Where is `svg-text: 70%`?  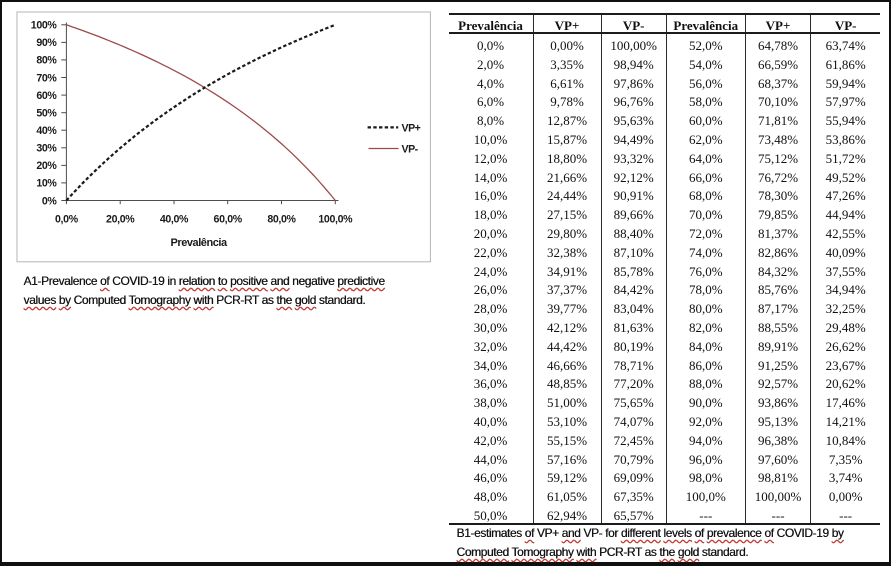
svg-text: 70% is located at coordinates (46, 78).